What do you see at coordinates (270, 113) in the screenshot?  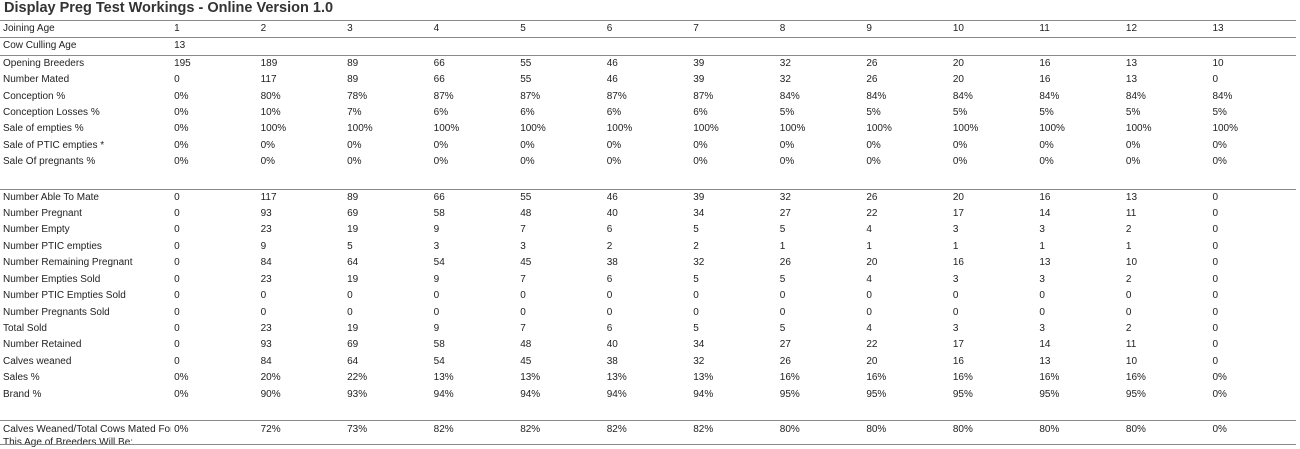 I see `table-cell: 10%` at bounding box center [270, 113].